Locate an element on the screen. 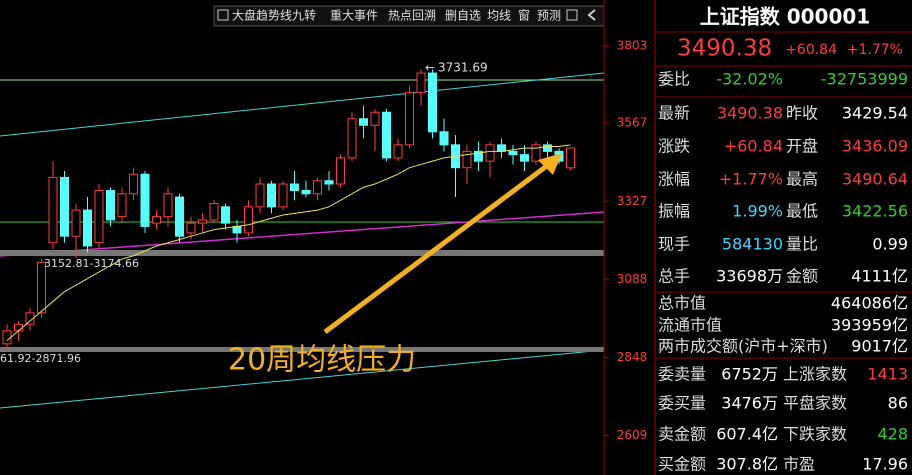 The image size is (912, 475). quote-value: 1.99% is located at coordinates (757, 211).